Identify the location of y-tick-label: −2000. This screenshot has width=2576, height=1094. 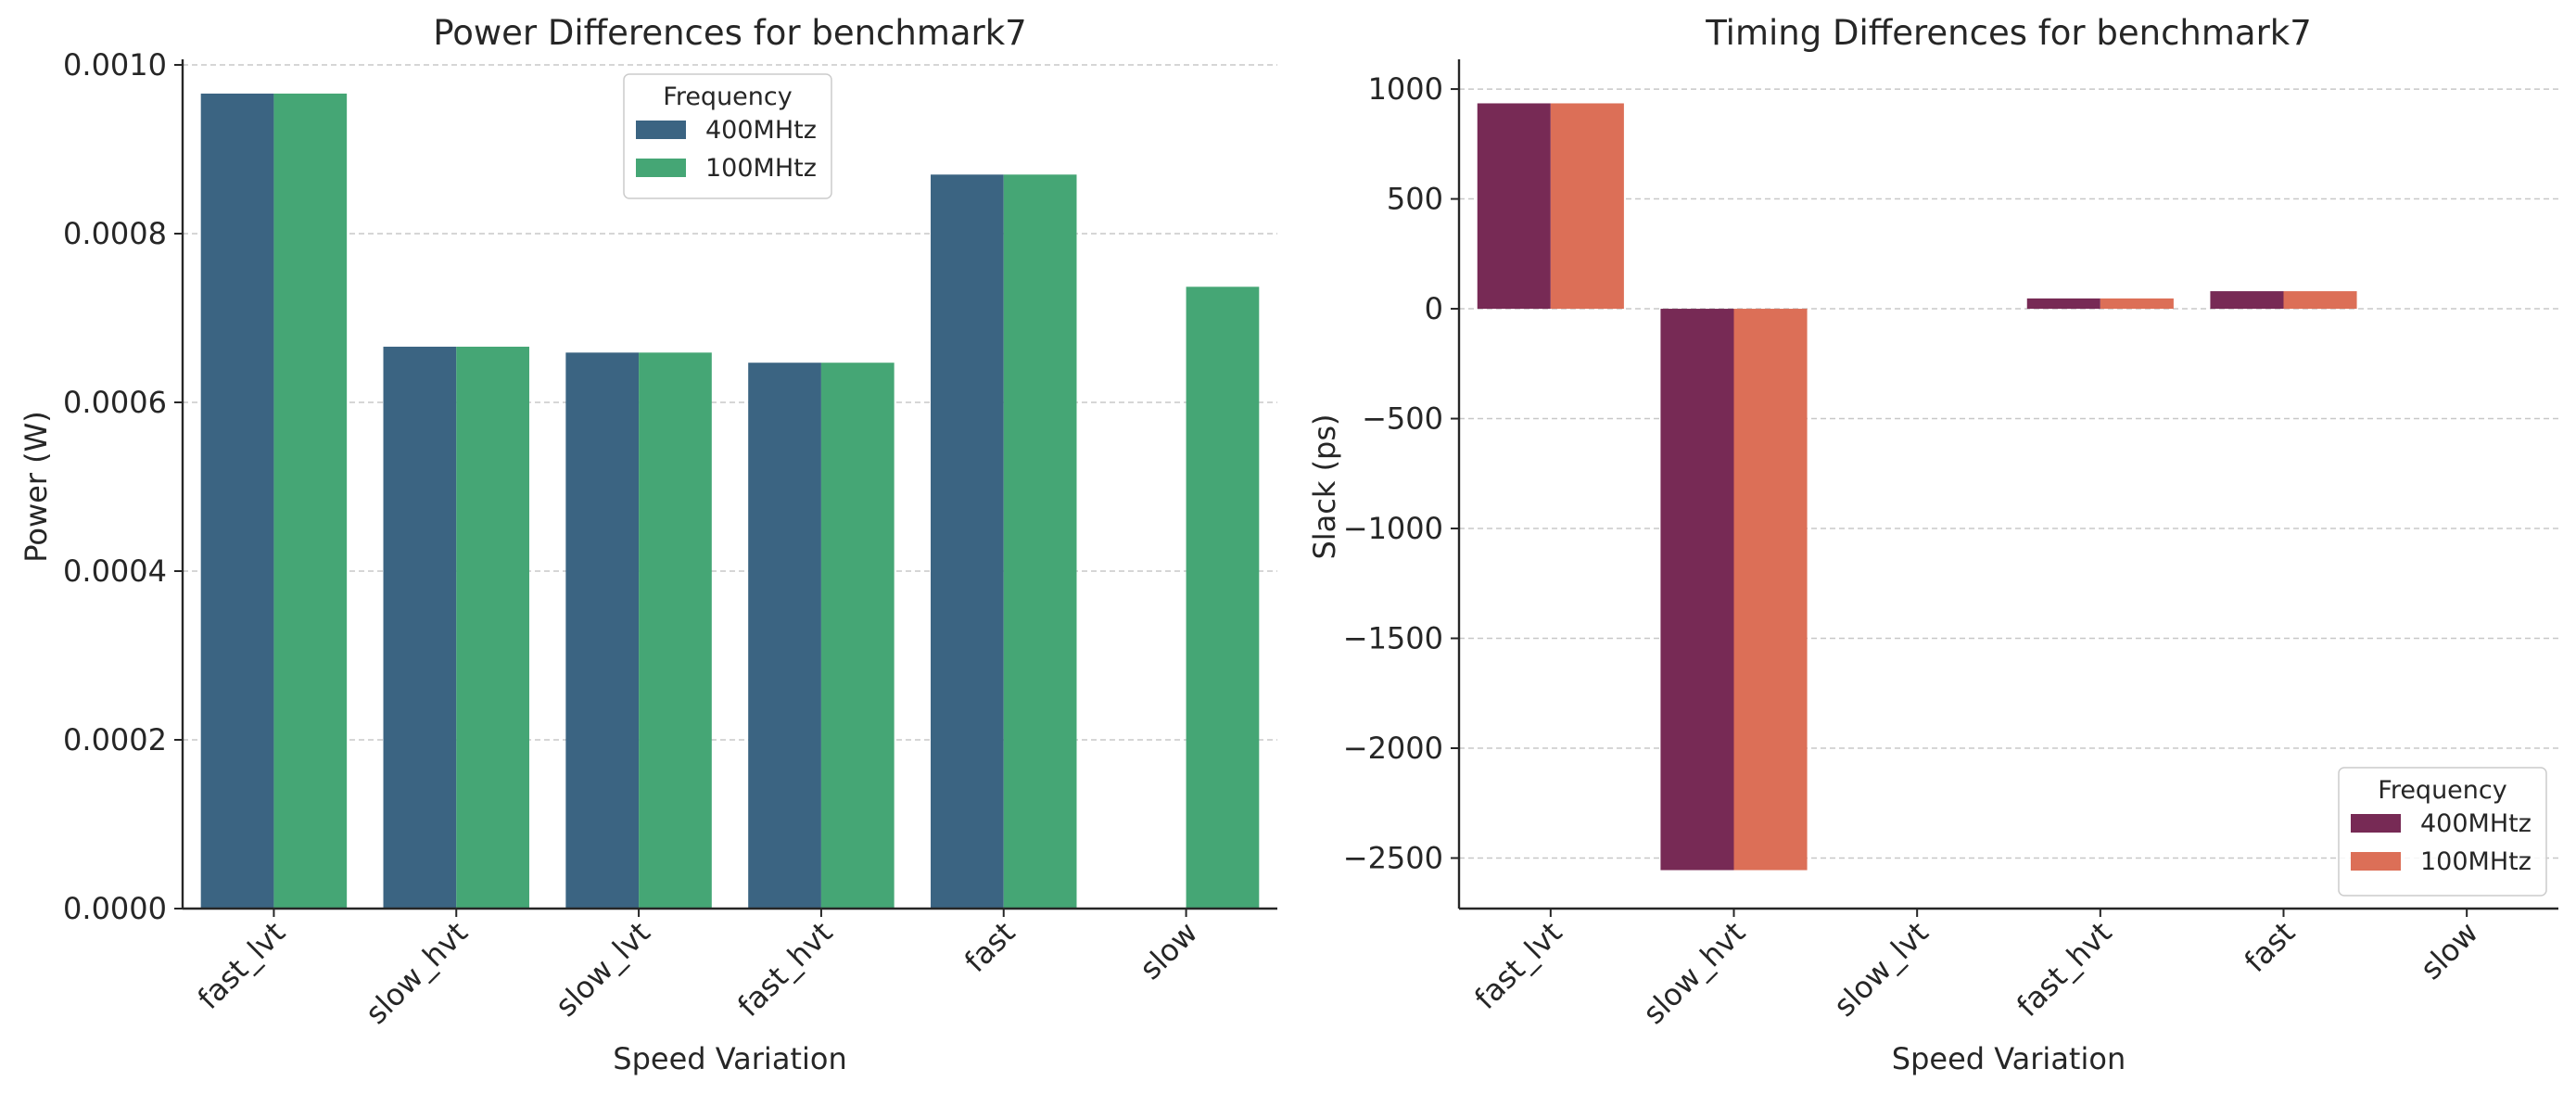
(1393, 748).